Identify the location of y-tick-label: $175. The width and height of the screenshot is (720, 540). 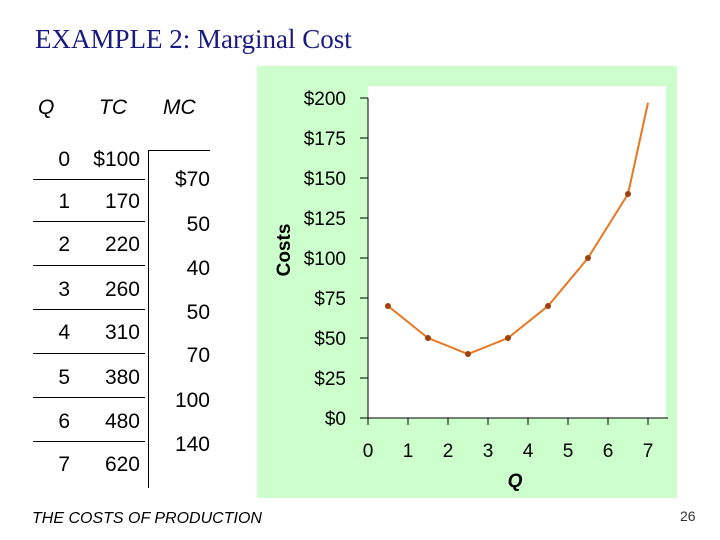
(325, 139).